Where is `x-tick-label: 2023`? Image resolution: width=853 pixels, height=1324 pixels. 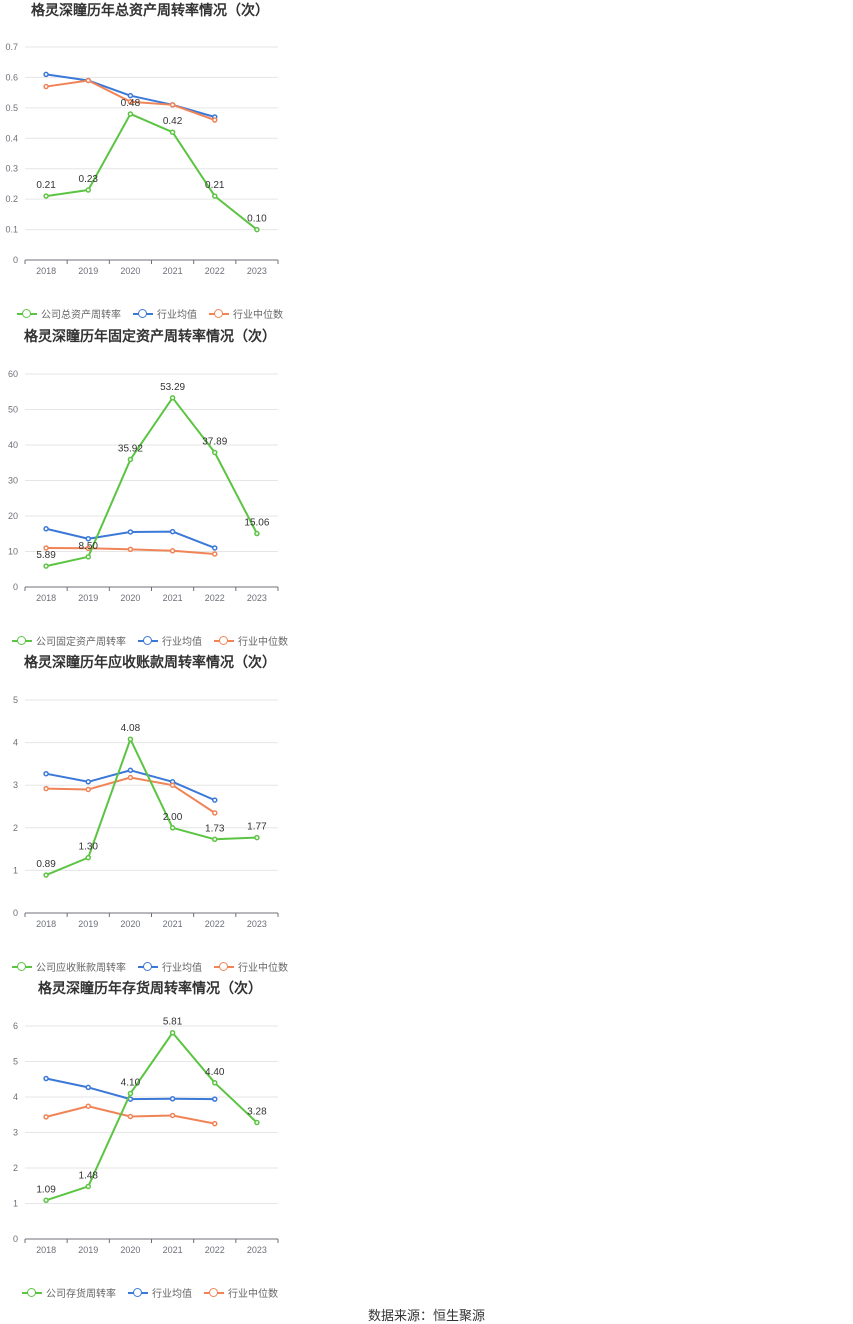 x-tick-label: 2023 is located at coordinates (257, 1250).